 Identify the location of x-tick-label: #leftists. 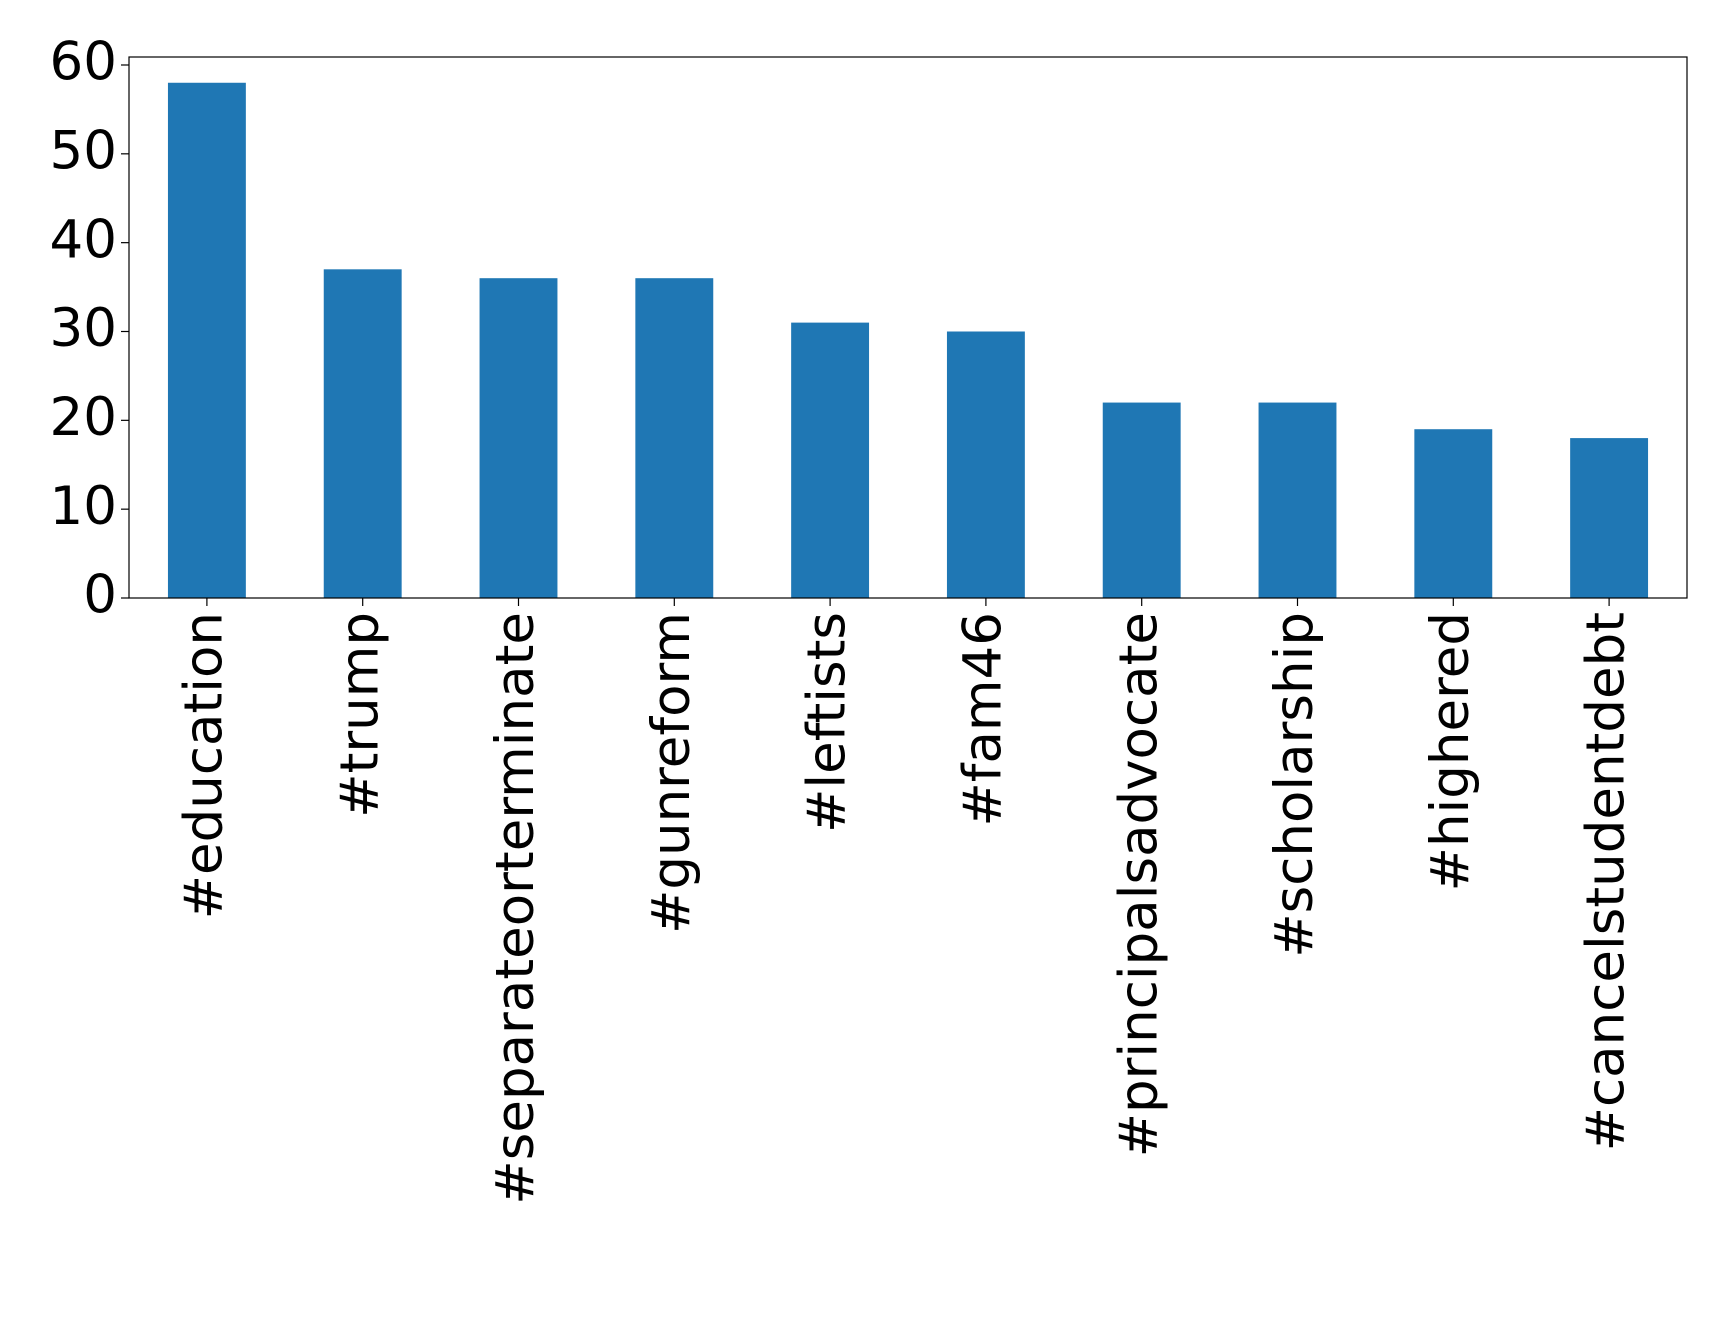
(827, 722).